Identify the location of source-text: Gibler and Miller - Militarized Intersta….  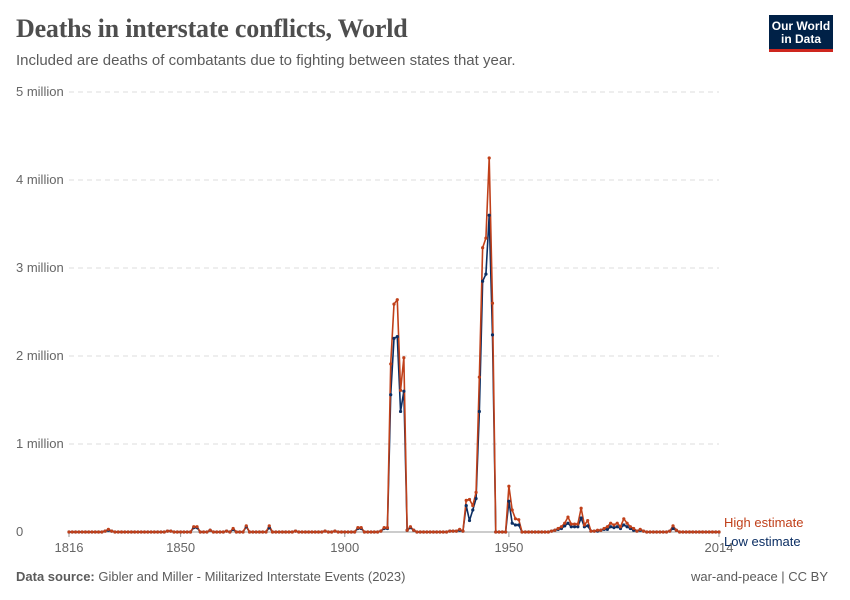
(252, 576).